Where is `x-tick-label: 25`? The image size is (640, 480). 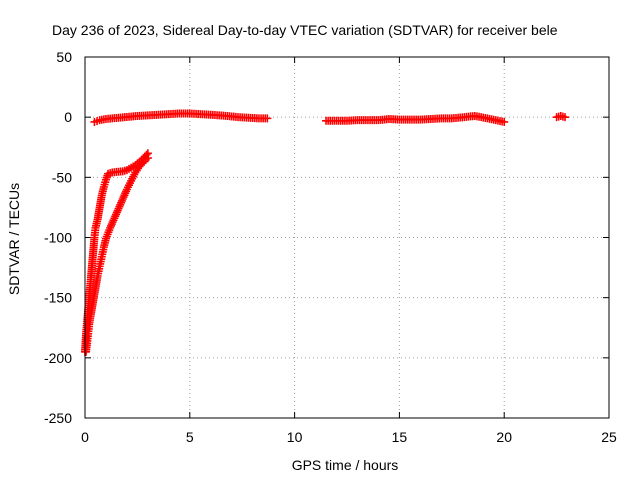 x-tick-label: 25 is located at coordinates (609, 437).